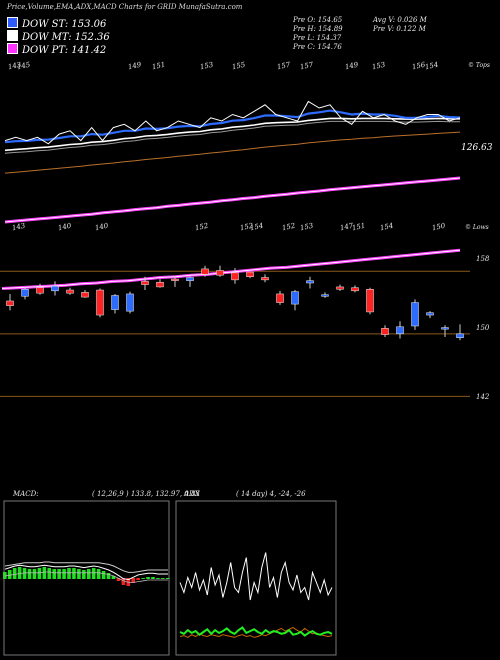  I want to click on dow-pt-core, so click(231, 269).